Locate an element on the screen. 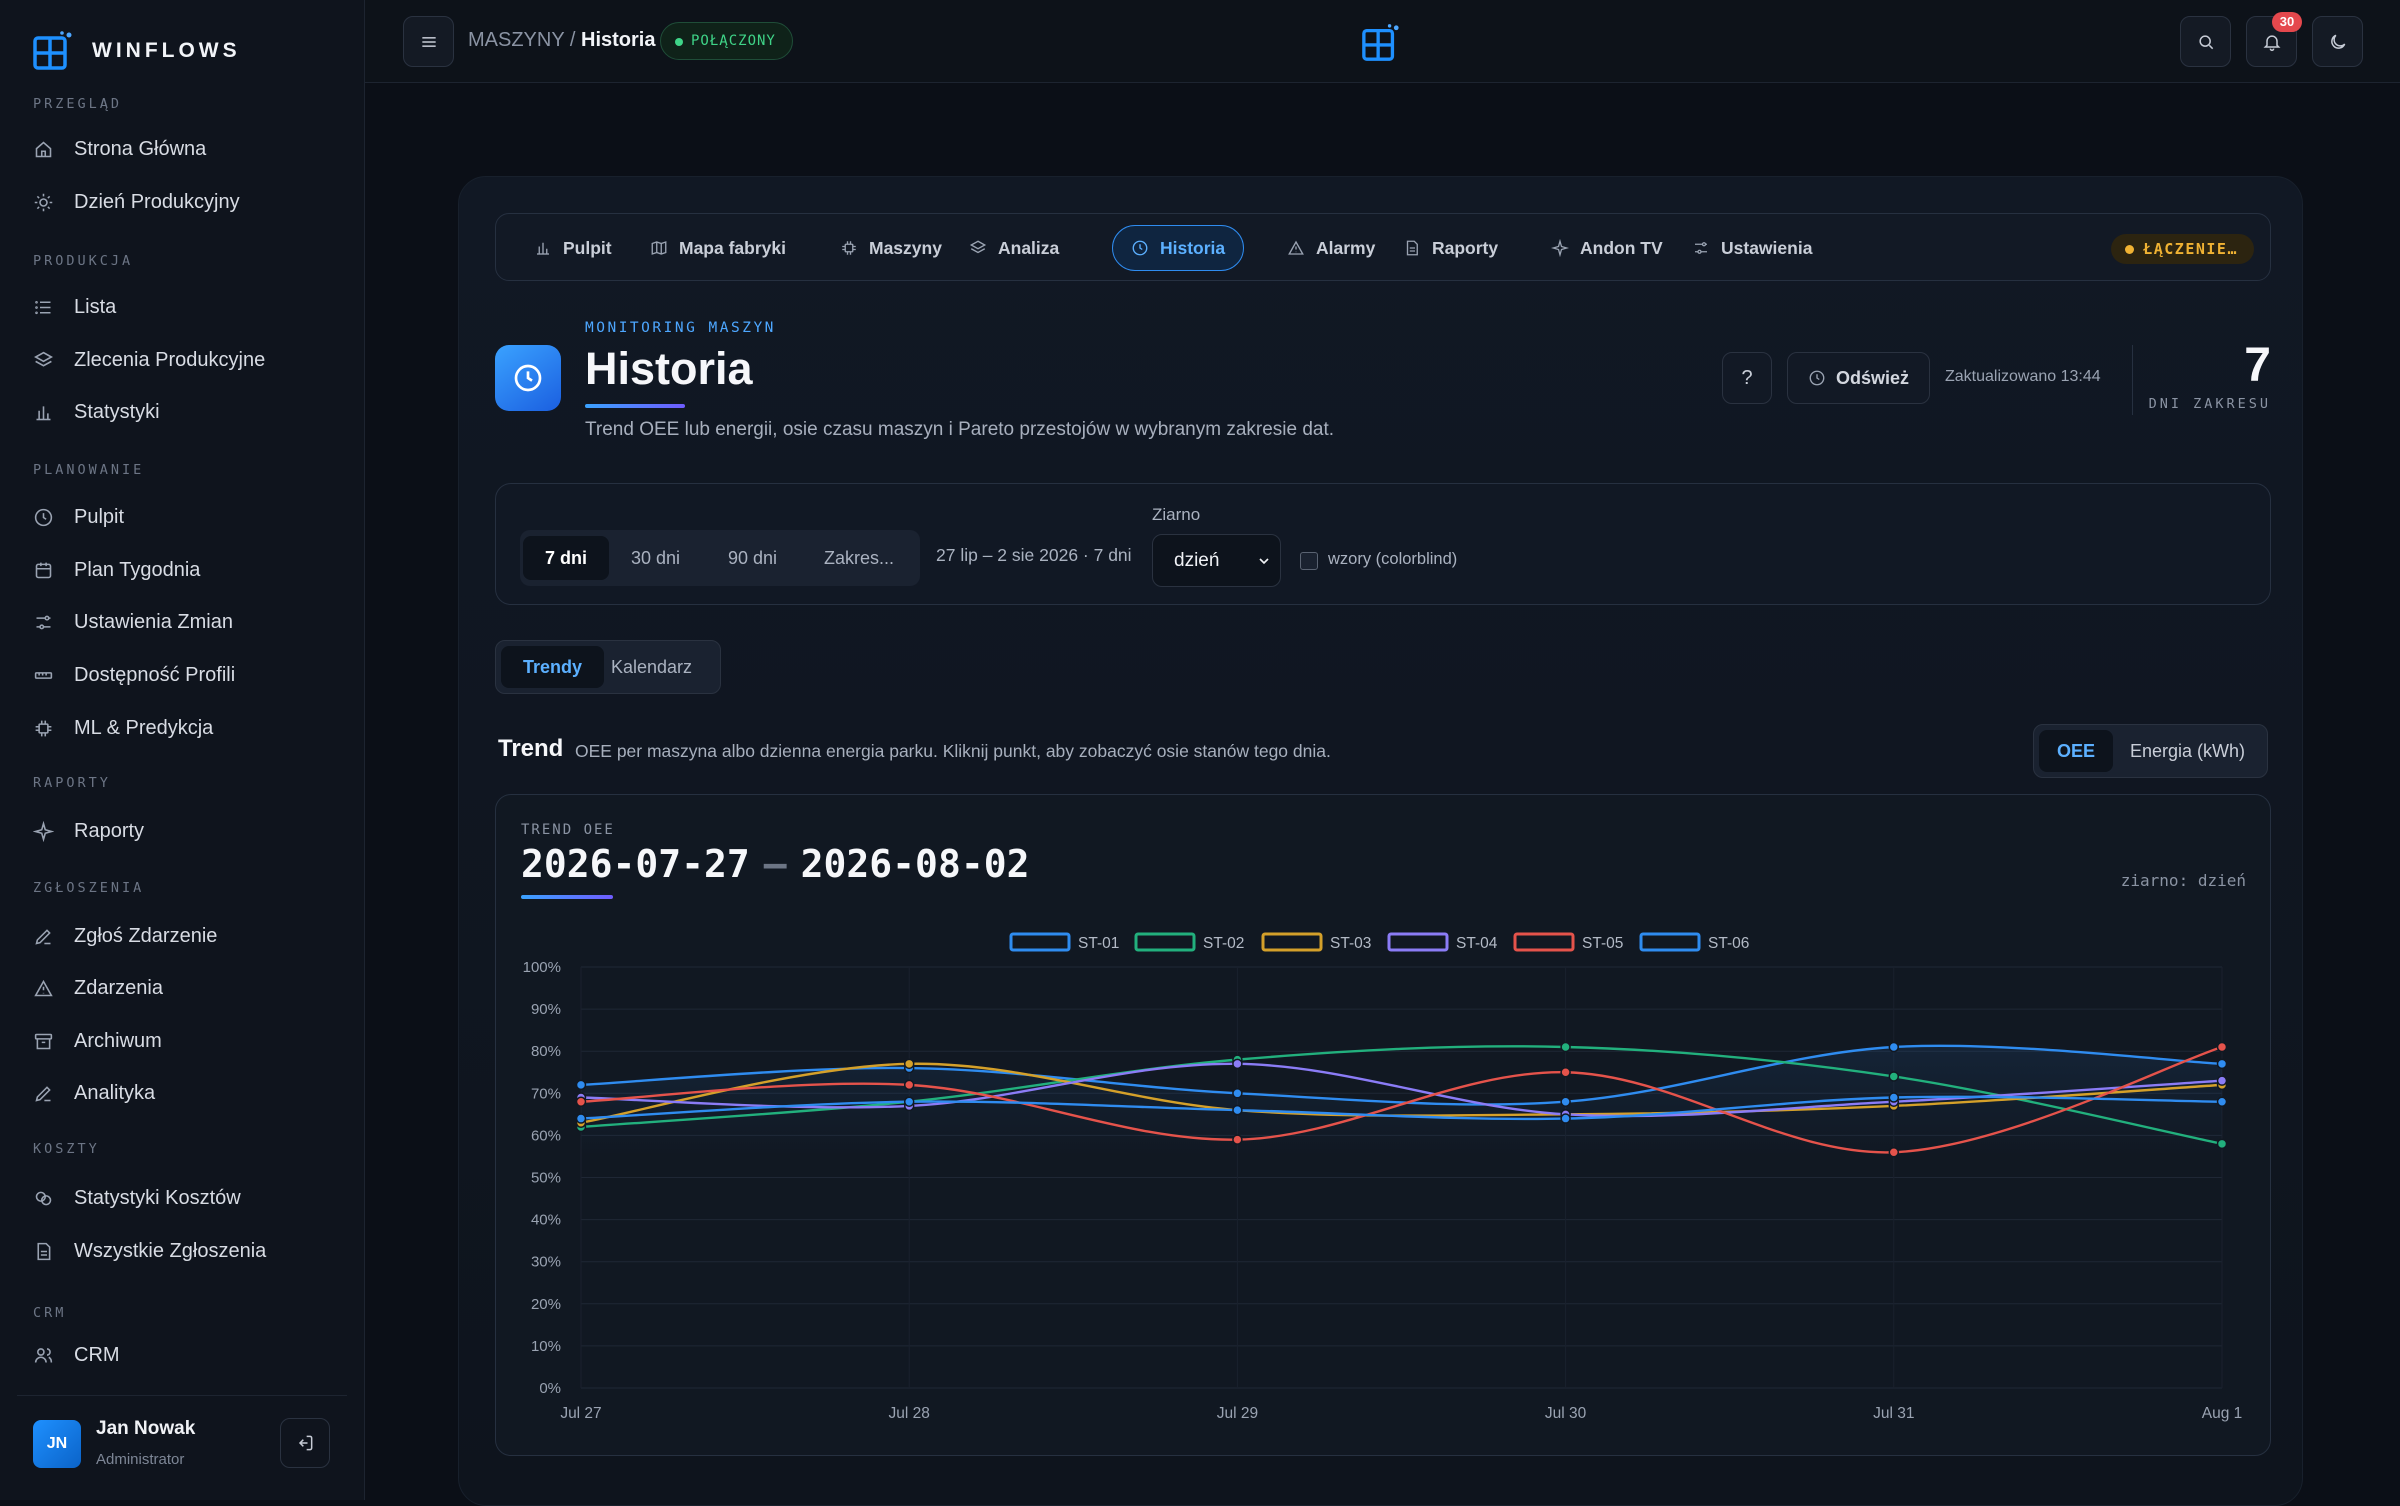 Image resolution: width=2400 pixels, height=1506 pixels. tab-raporty: Raporty is located at coordinates (1450, 248).